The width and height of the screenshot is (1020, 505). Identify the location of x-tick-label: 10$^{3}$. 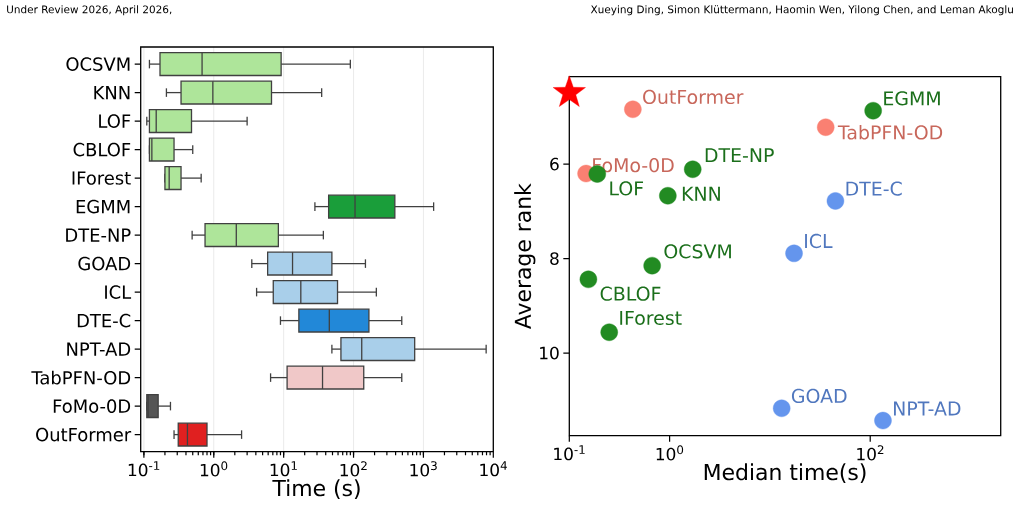
(423, 469).